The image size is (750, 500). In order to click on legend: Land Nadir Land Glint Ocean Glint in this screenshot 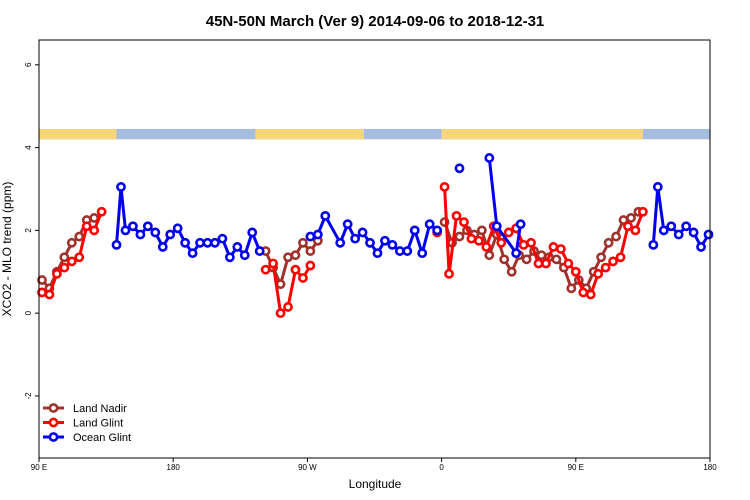, I will do `click(87, 423)`.